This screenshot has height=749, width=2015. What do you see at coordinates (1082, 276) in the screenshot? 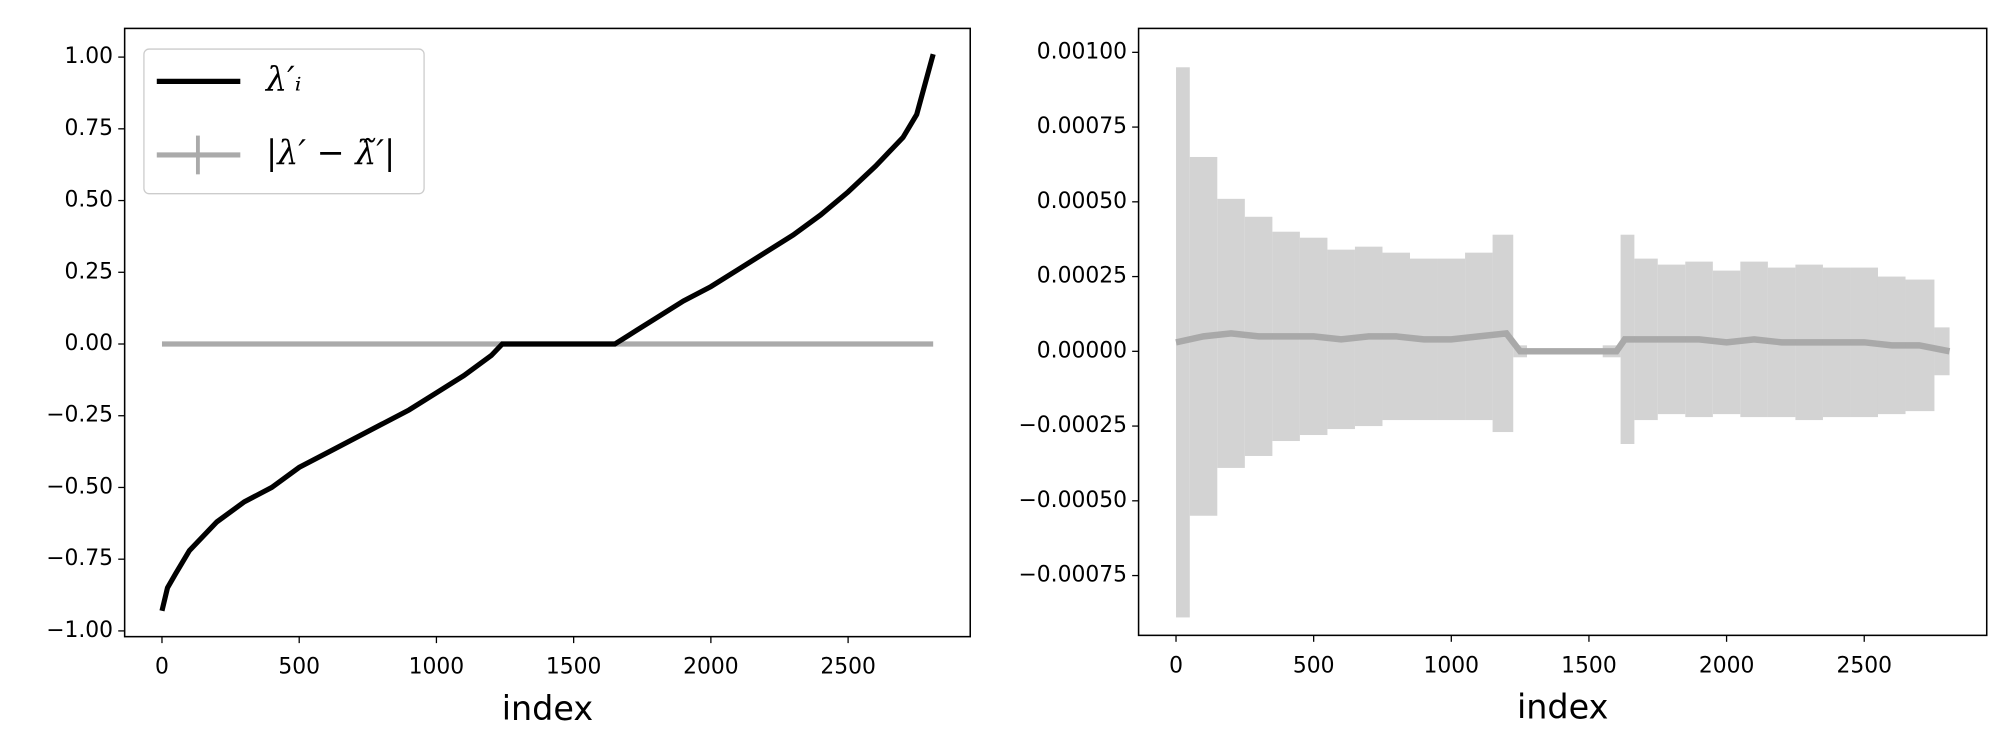
I see `y-tick-label: 0.00025` at bounding box center [1082, 276].